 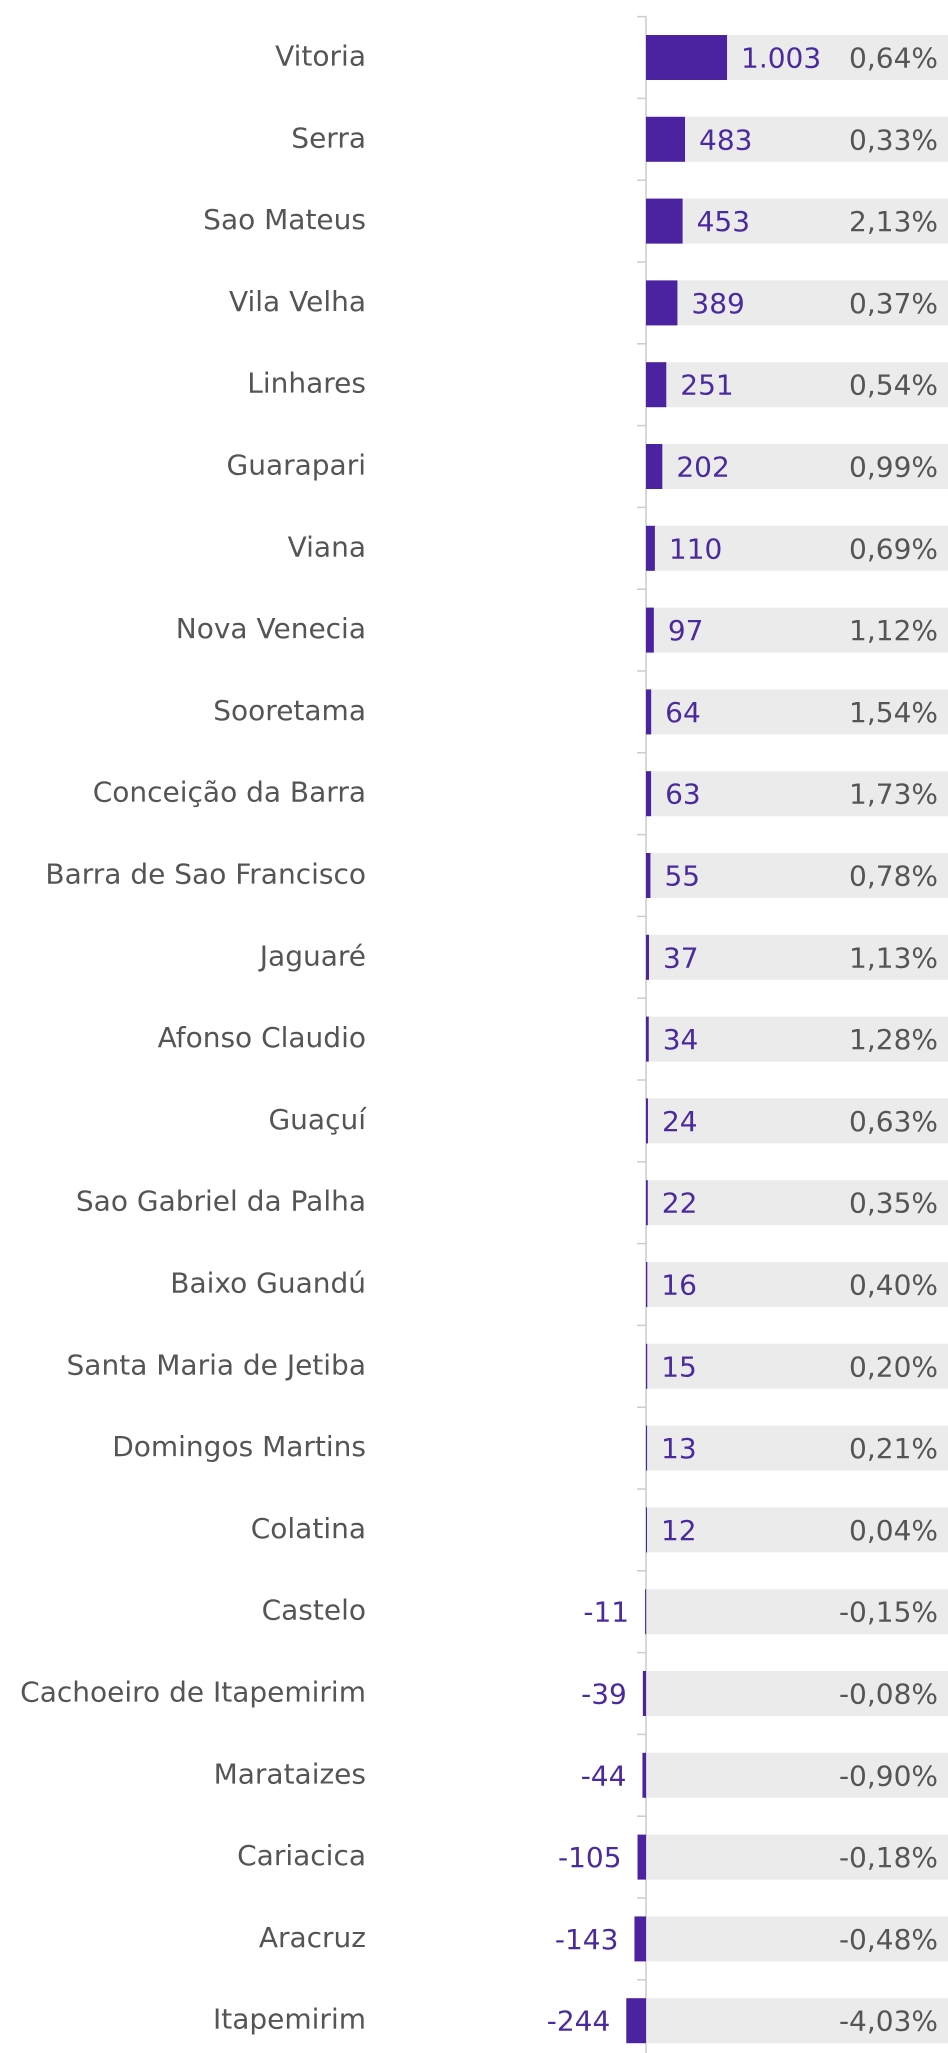 What do you see at coordinates (312, 955) in the screenshot?
I see `category-label: Jaguaré` at bounding box center [312, 955].